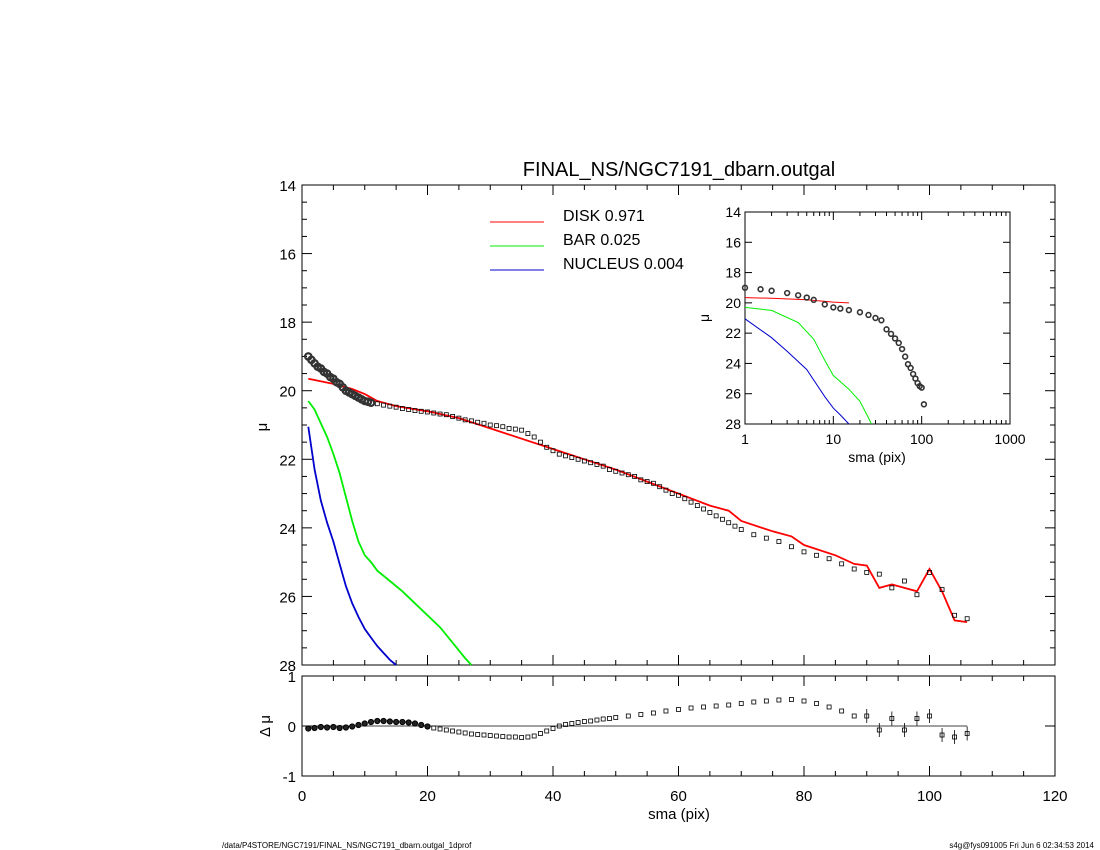 Image resolution: width=1100 pixels, height=850 pixels. What do you see at coordinates (796, 300) in the screenshot?
I see `inset-disk-line` at bounding box center [796, 300].